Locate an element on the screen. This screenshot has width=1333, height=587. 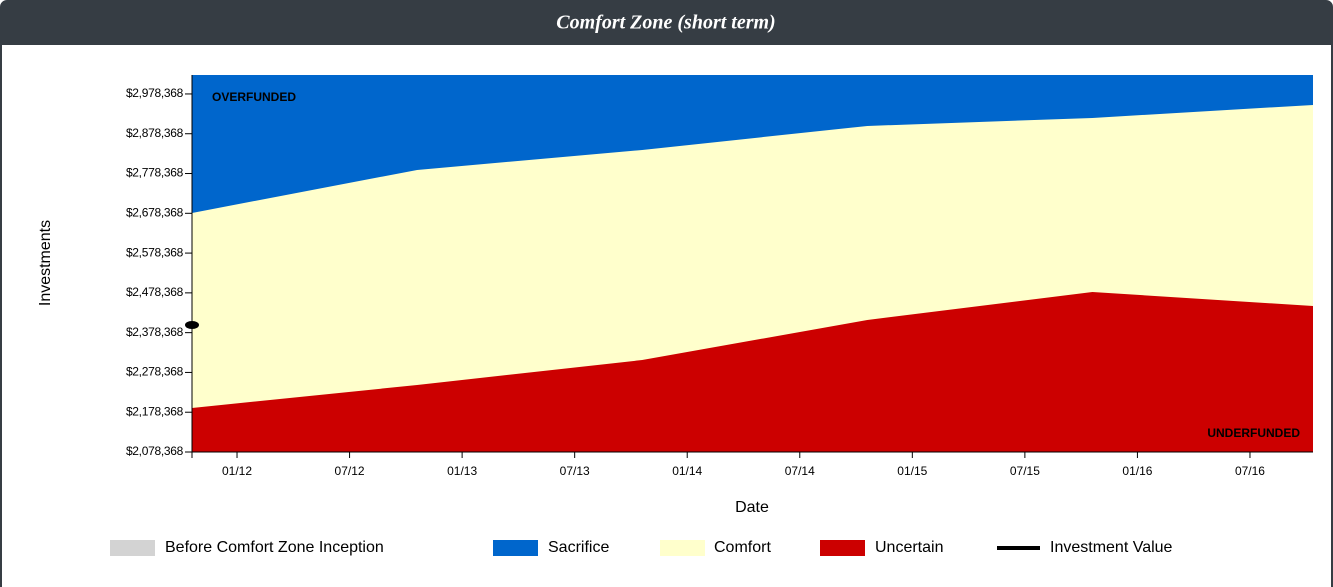
chart-title: Comfort Zone (short term) is located at coordinates (665, 23).